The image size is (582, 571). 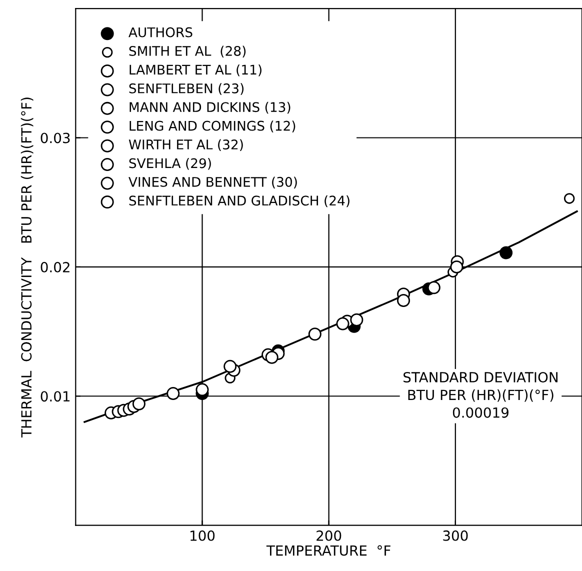 I want to click on x-tick-label: 300, so click(x=455, y=535).